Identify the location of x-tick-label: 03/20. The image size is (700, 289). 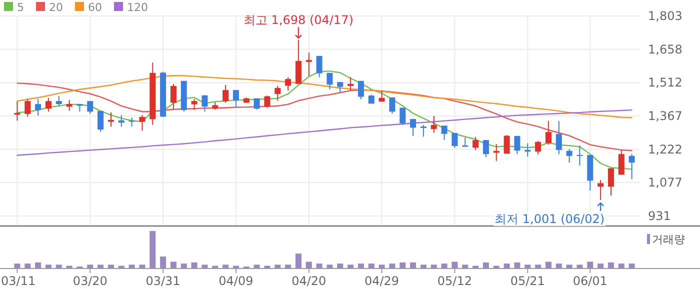
(90, 281).